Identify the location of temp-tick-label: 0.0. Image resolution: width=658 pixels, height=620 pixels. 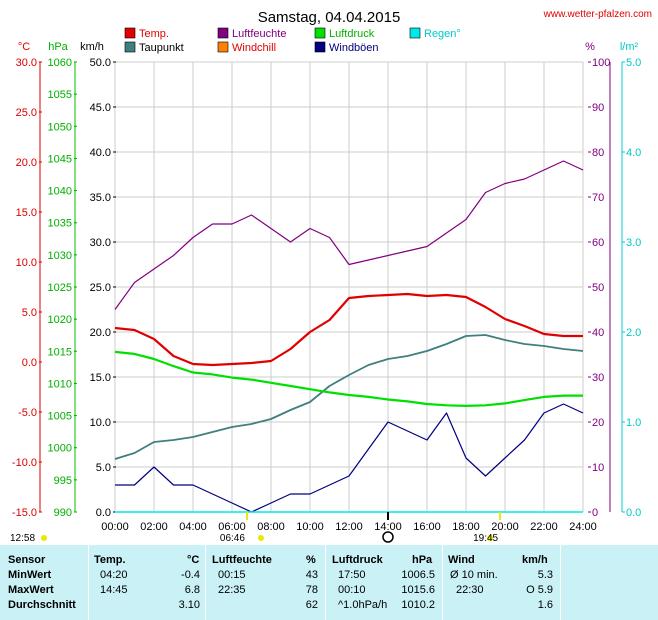
(29, 363).